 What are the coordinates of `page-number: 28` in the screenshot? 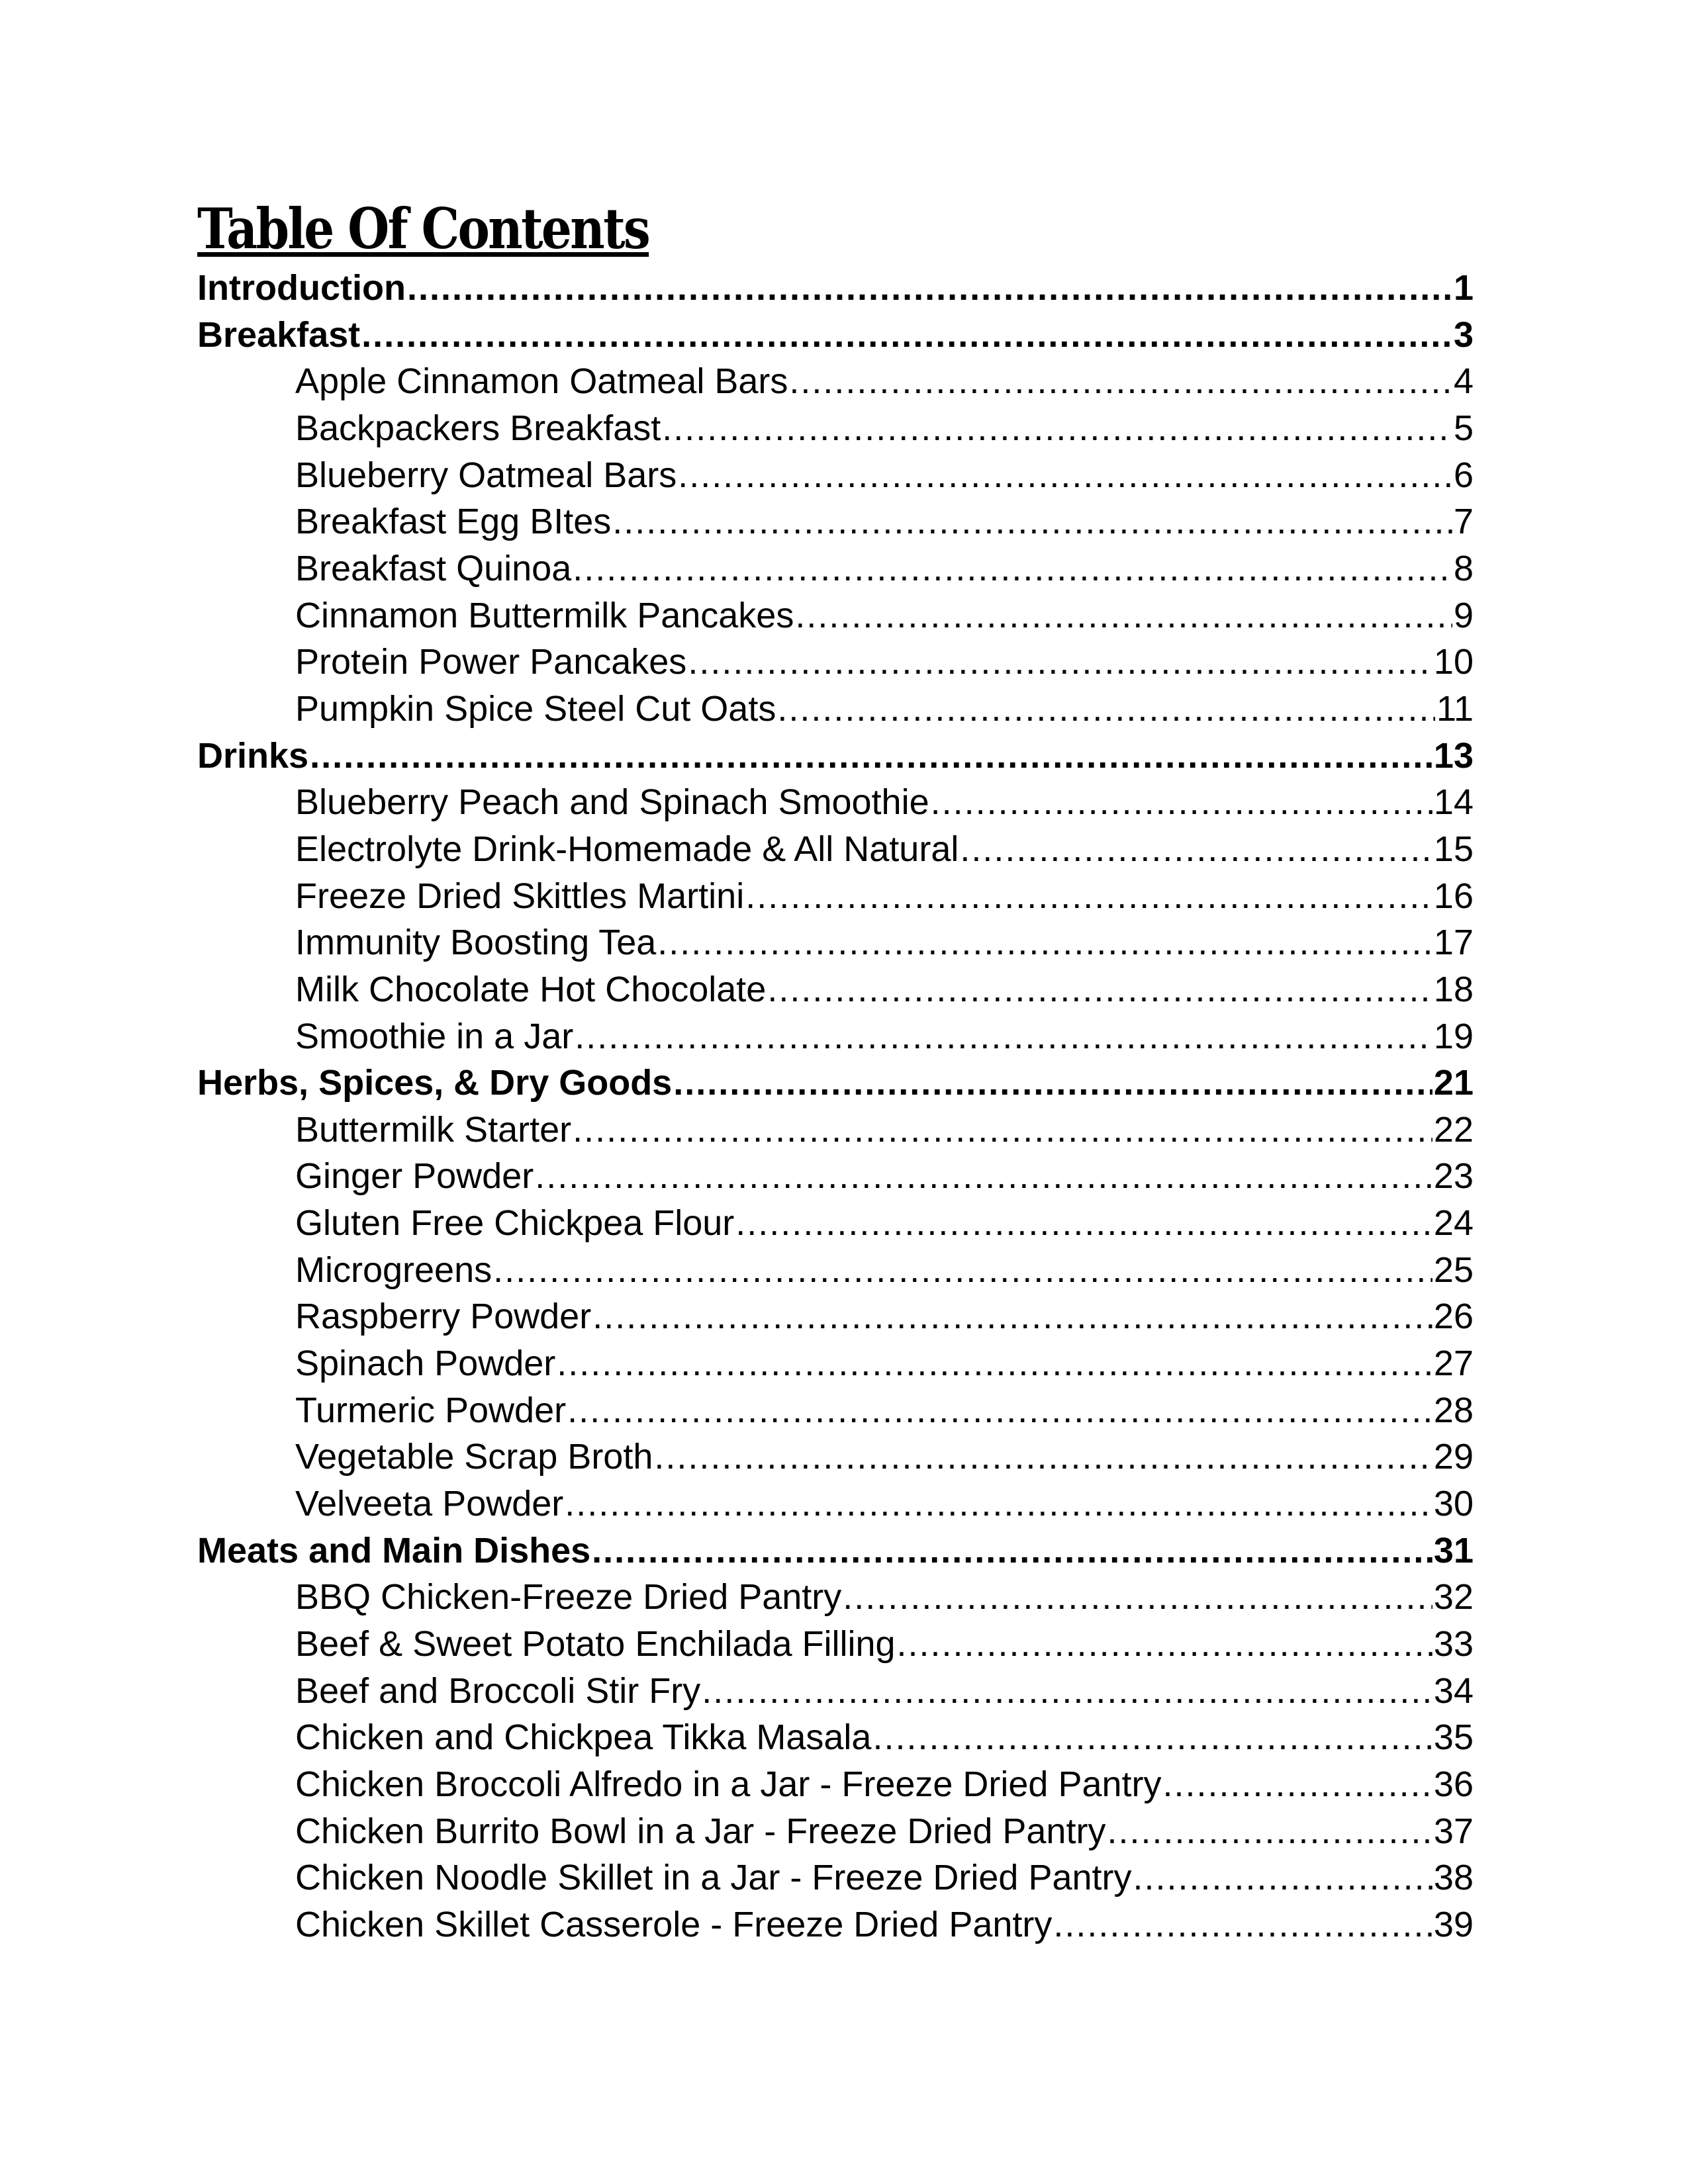 It's located at (1453, 1410).